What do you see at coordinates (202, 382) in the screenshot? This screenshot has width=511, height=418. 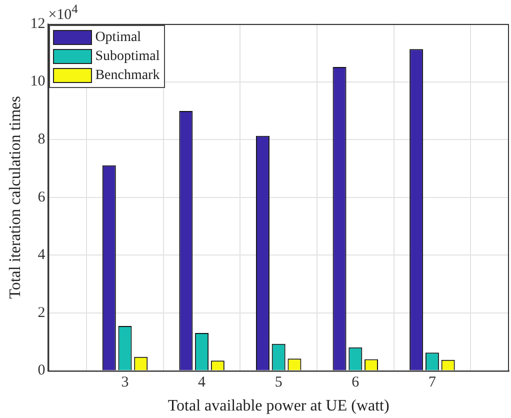 I see `x-tick-label: 4` at bounding box center [202, 382].